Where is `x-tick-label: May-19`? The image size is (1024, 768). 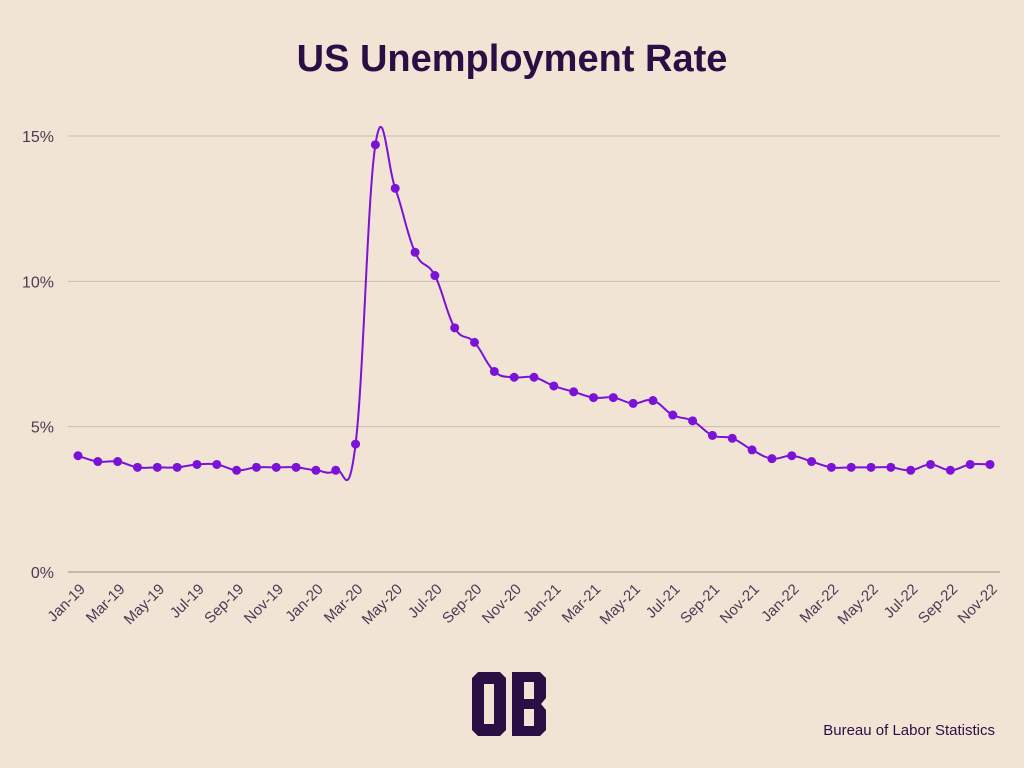
x-tick-label: May-19 is located at coordinates (144, 604).